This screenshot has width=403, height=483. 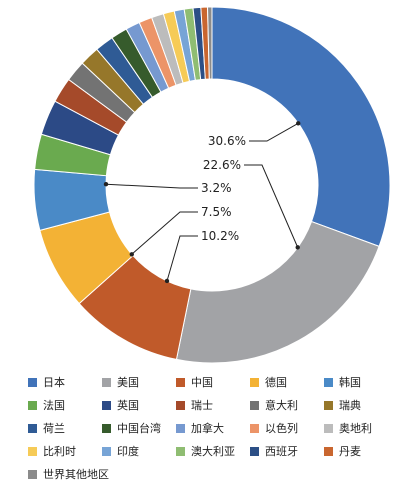 I want to click on legend-label-17: 澳大利亚, so click(x=213, y=451).